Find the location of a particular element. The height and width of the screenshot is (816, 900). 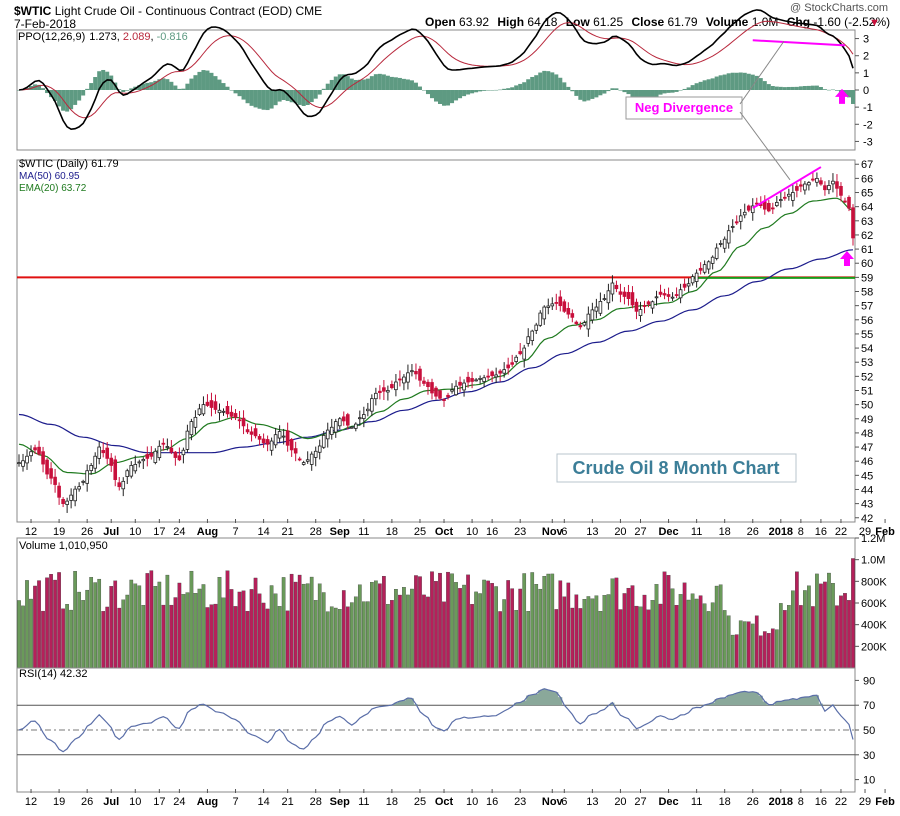

price-ytick-label: 48 is located at coordinates (867, 434).